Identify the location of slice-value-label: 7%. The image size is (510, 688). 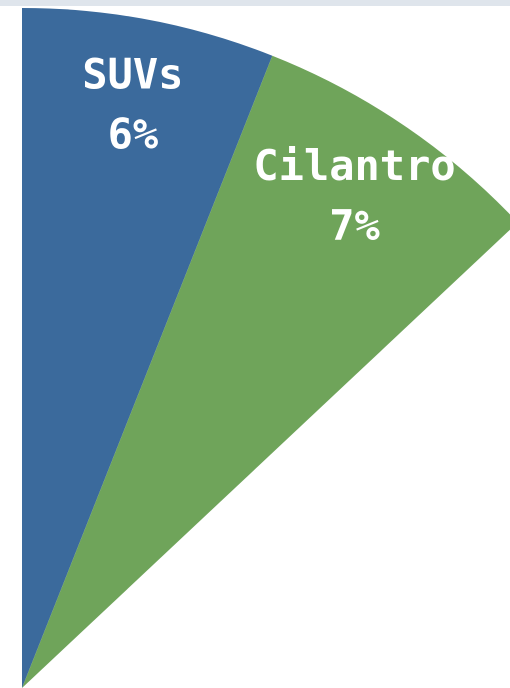
(354, 225).